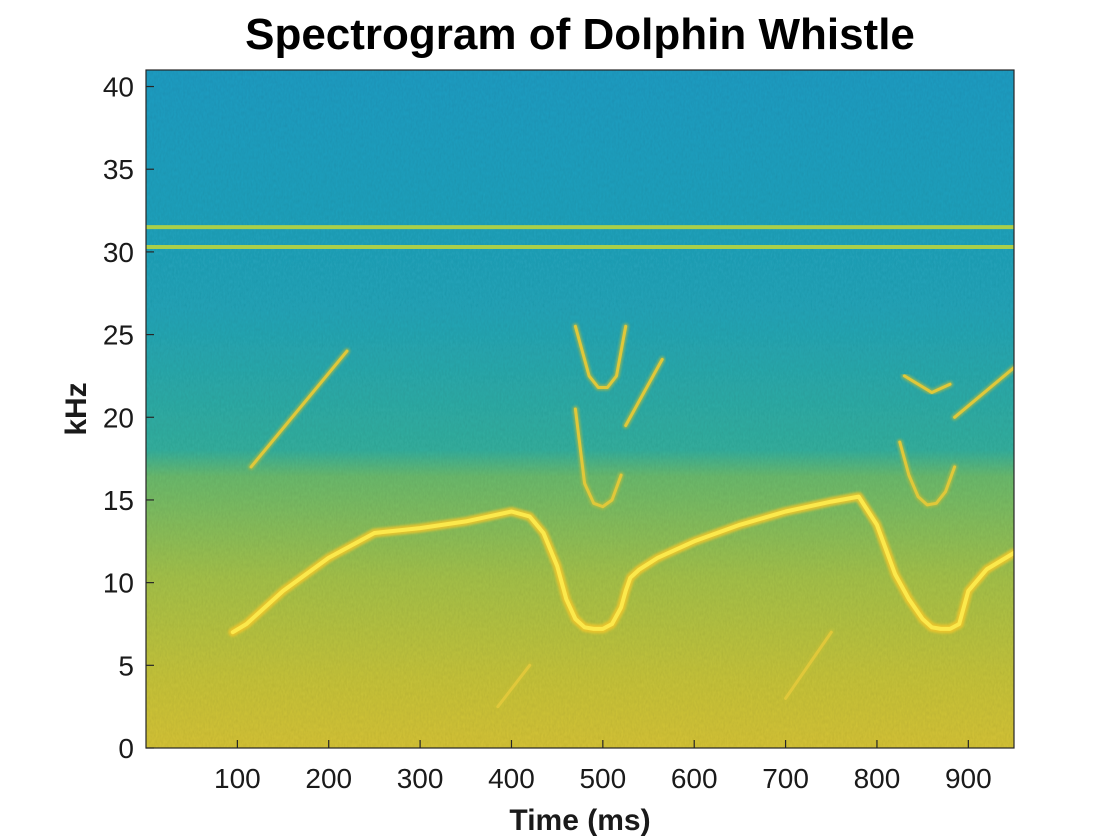  I want to click on y-tick-label: 10, so click(118, 583).